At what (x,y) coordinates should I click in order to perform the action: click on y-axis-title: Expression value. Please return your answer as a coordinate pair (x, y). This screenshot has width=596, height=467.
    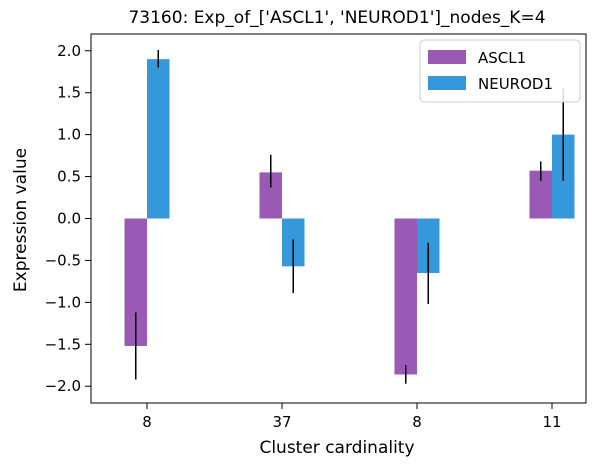
    Looking at the image, I should click on (21, 220).